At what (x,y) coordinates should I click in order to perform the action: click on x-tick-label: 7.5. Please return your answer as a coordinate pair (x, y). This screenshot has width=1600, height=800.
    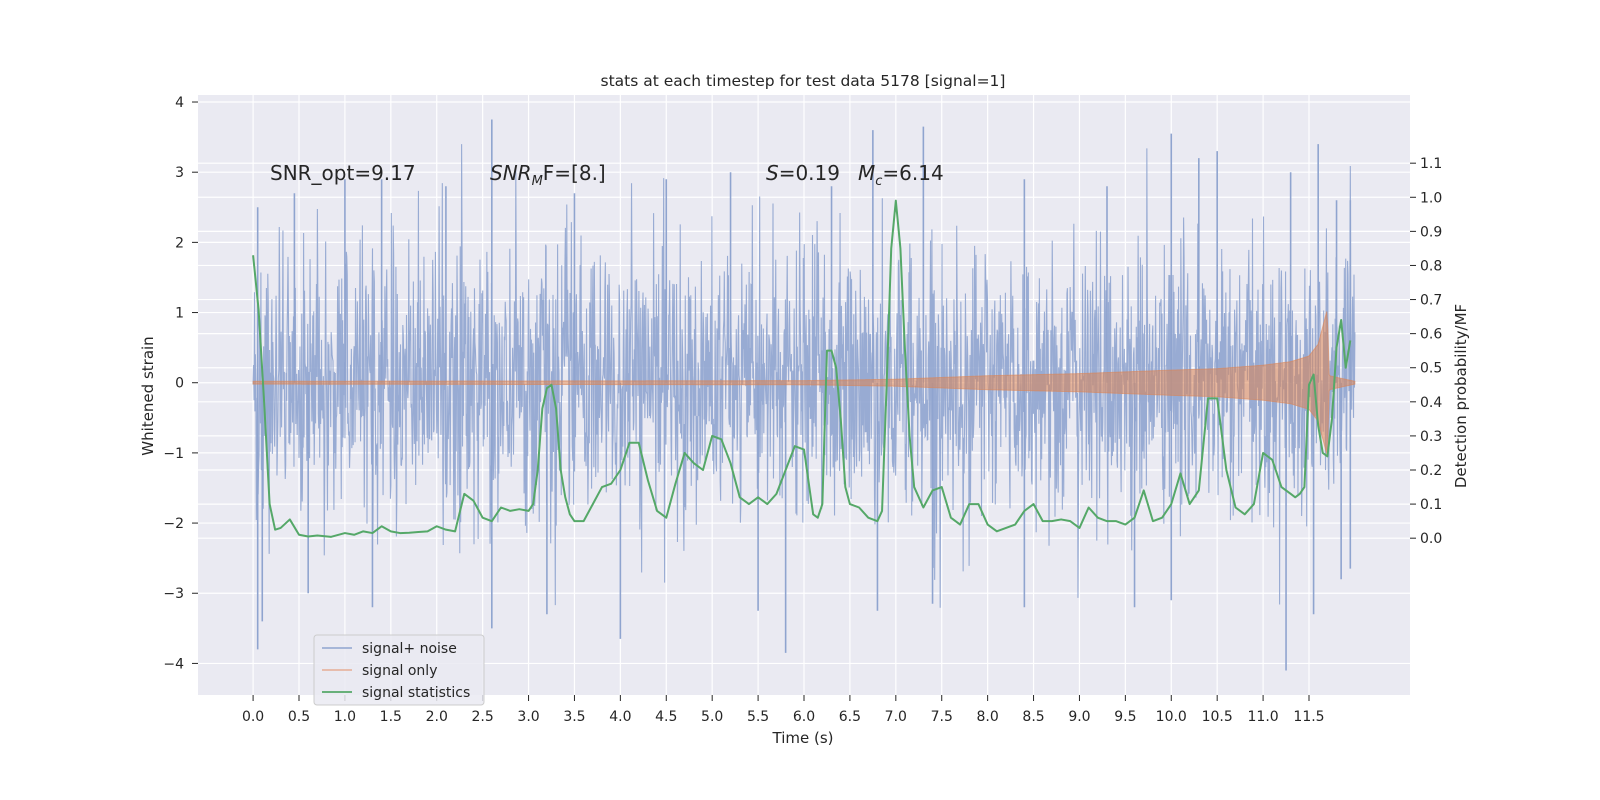
    Looking at the image, I should click on (942, 717).